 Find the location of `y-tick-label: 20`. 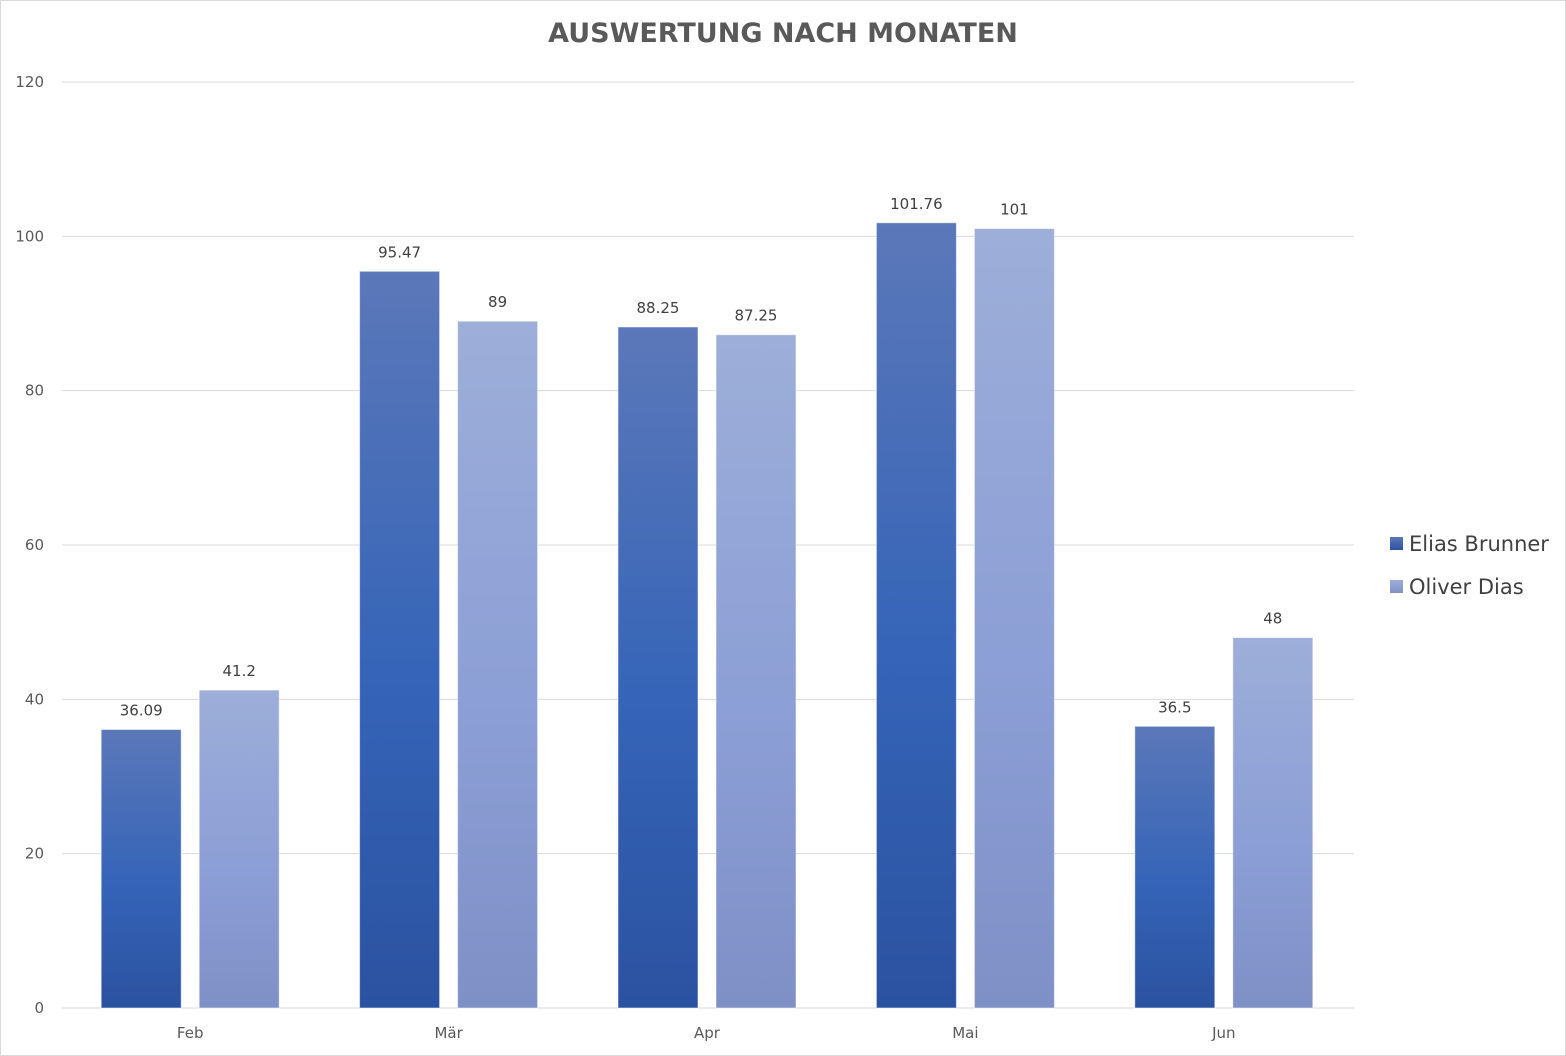

y-tick-label: 20 is located at coordinates (34, 854).